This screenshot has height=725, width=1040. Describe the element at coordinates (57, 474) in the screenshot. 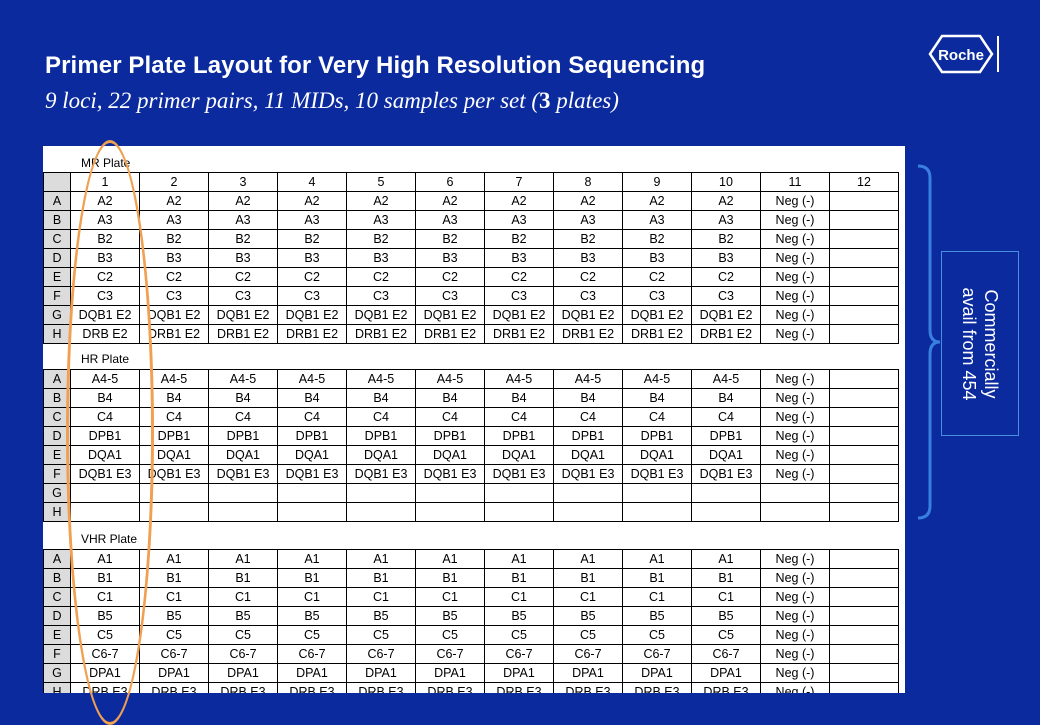

I see `row-header: F` at that location.